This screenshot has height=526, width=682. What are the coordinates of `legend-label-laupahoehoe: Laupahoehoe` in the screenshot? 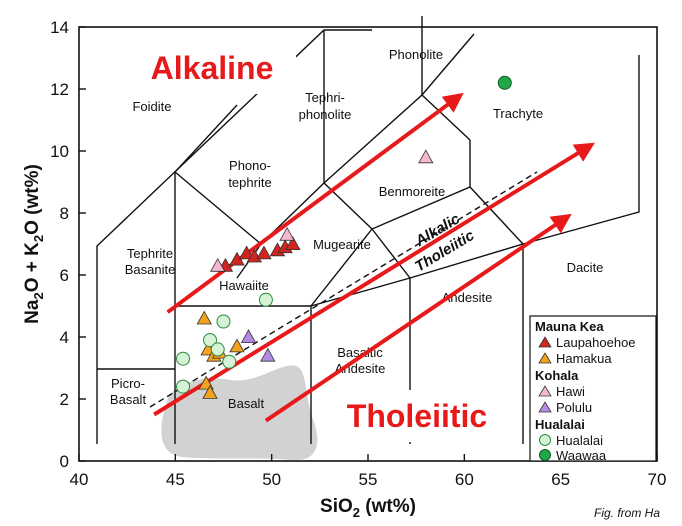 It's located at (596, 342).